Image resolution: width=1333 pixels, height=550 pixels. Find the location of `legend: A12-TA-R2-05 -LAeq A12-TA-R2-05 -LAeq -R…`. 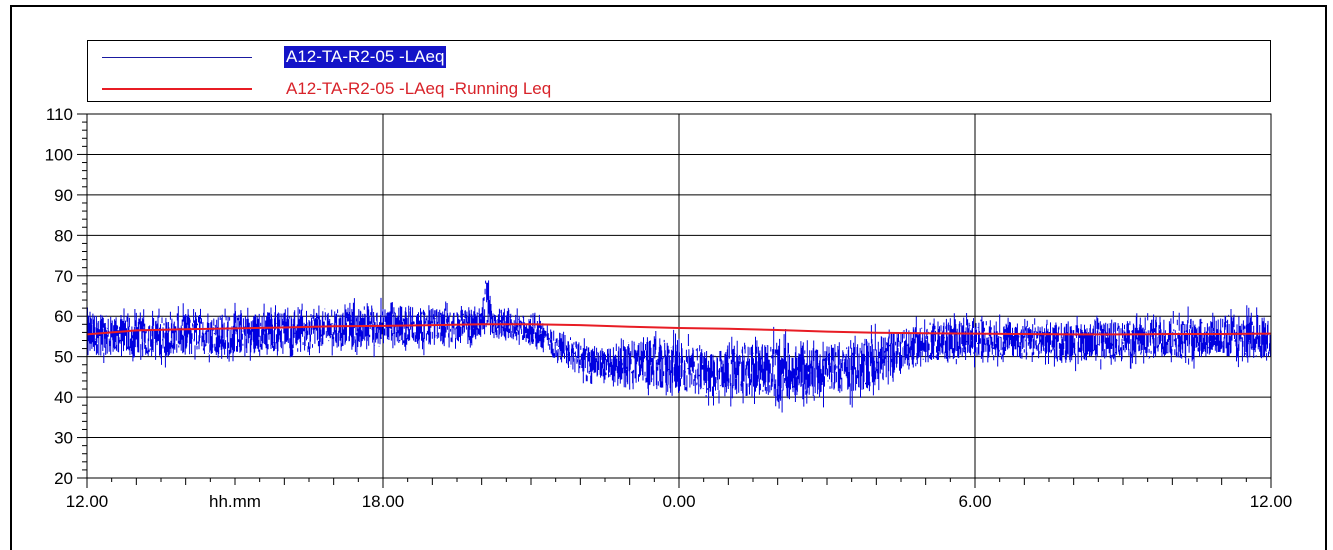

legend: A12-TA-R2-05 -LAeq A12-TA-R2-05 -LAeq -R… is located at coordinates (679, 71).